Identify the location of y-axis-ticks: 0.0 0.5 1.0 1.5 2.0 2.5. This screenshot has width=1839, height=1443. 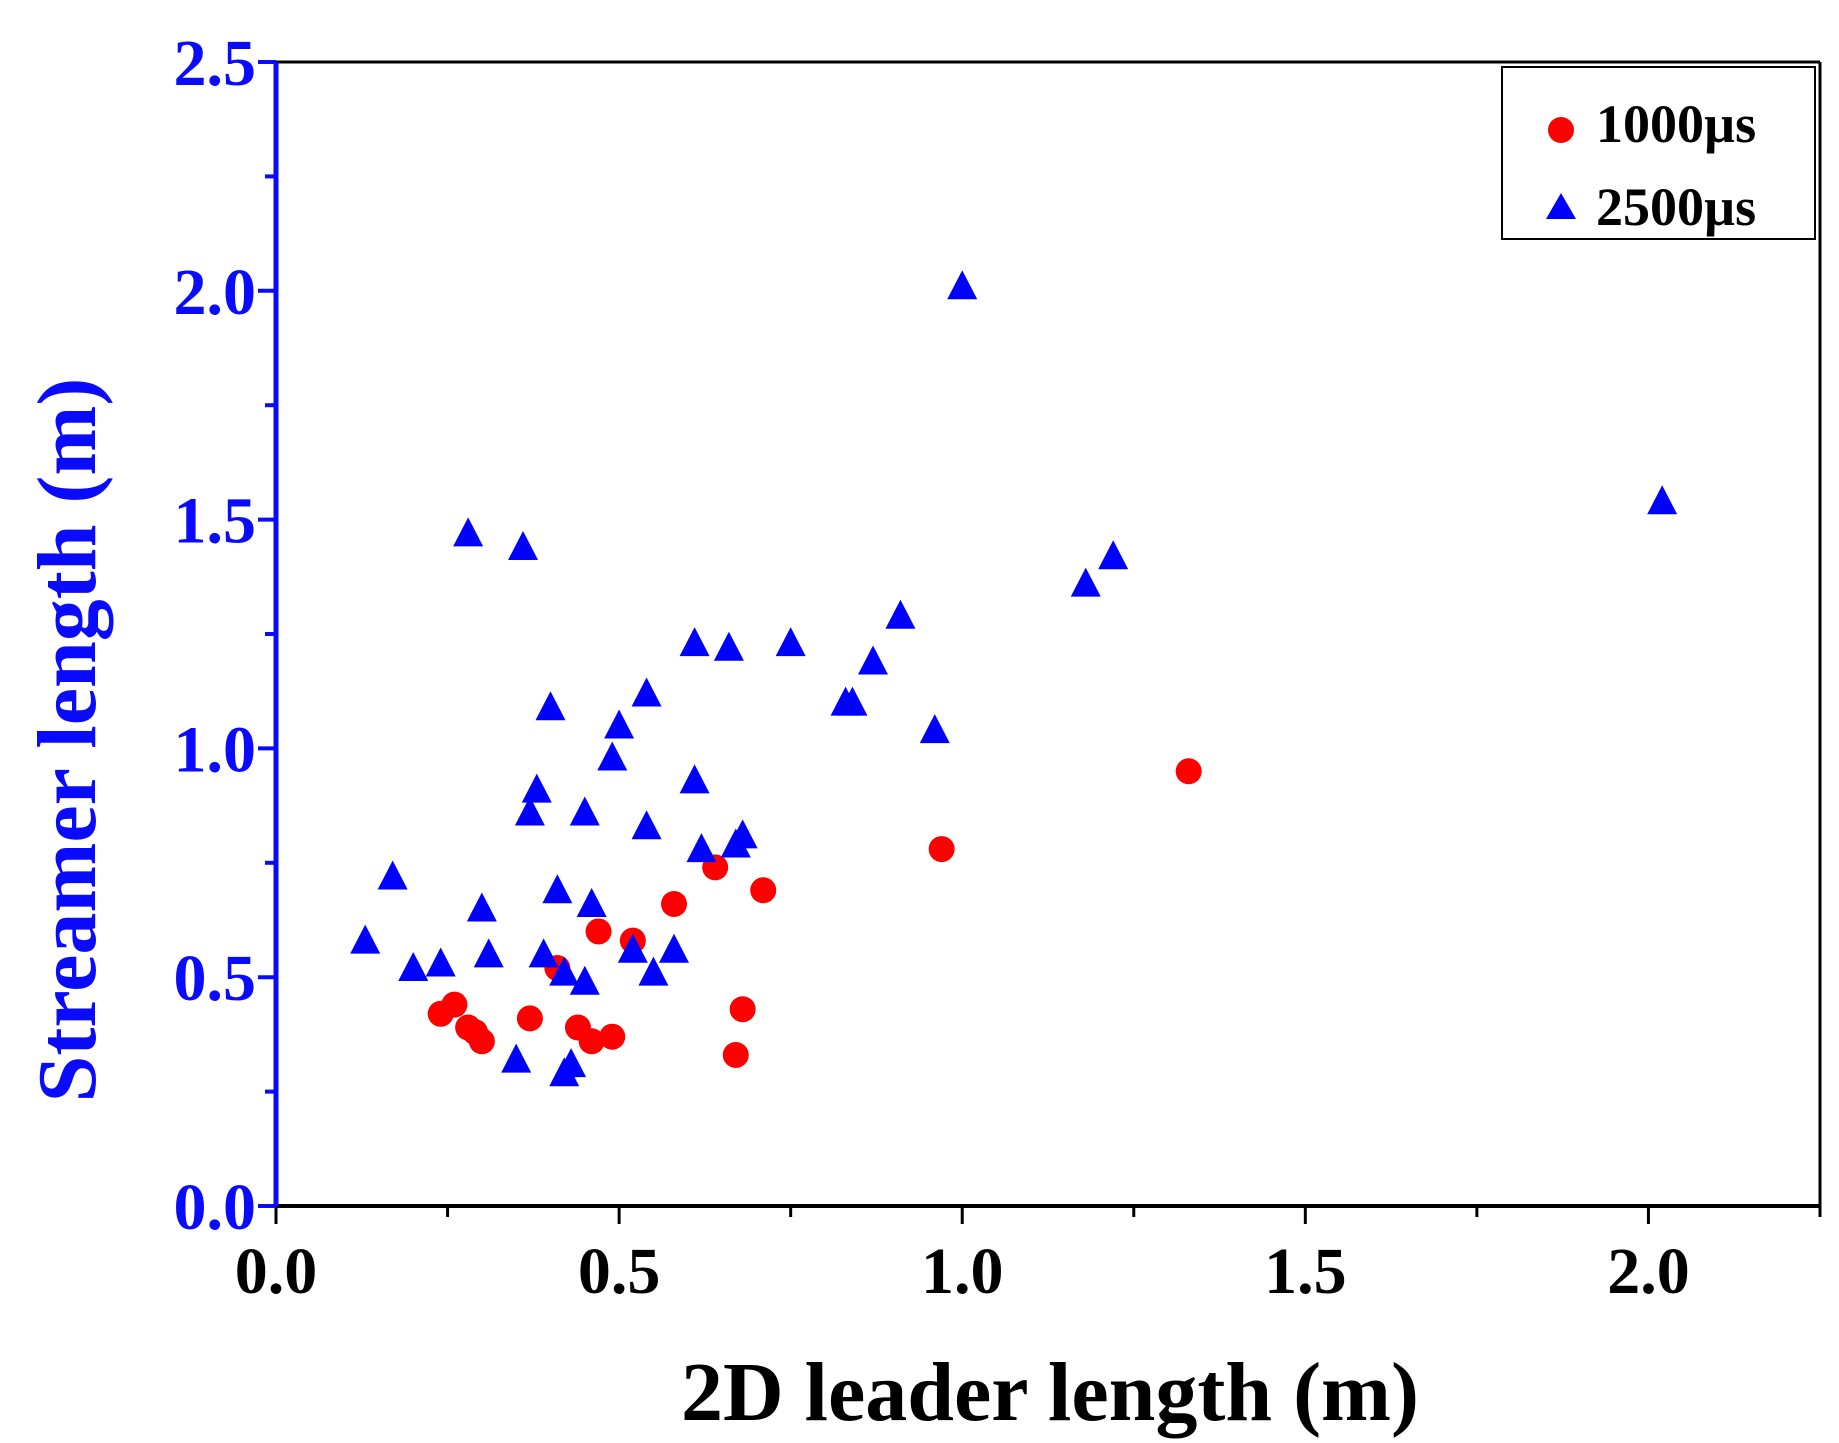
(225, 635).